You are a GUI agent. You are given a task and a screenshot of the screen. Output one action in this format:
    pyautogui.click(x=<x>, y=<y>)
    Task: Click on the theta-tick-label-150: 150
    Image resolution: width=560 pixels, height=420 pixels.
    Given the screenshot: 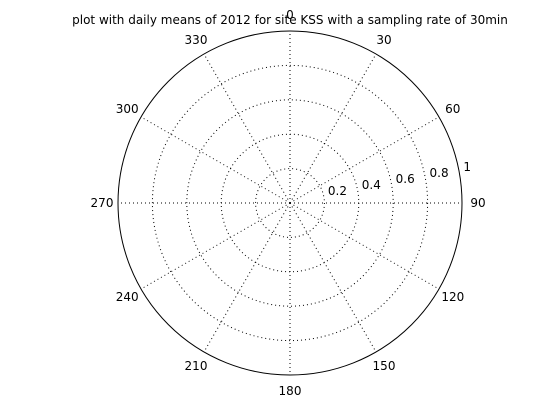 What is the action you would take?
    pyautogui.click(x=384, y=366)
    